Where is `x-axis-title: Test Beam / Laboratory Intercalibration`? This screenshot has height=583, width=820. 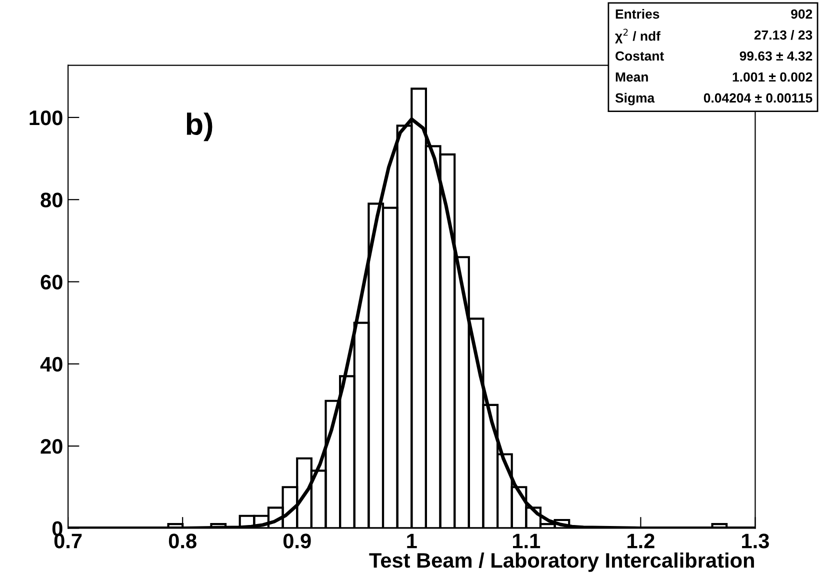
x-axis-title: Test Beam / Laboratory Intercalibration is located at coordinates (561, 562).